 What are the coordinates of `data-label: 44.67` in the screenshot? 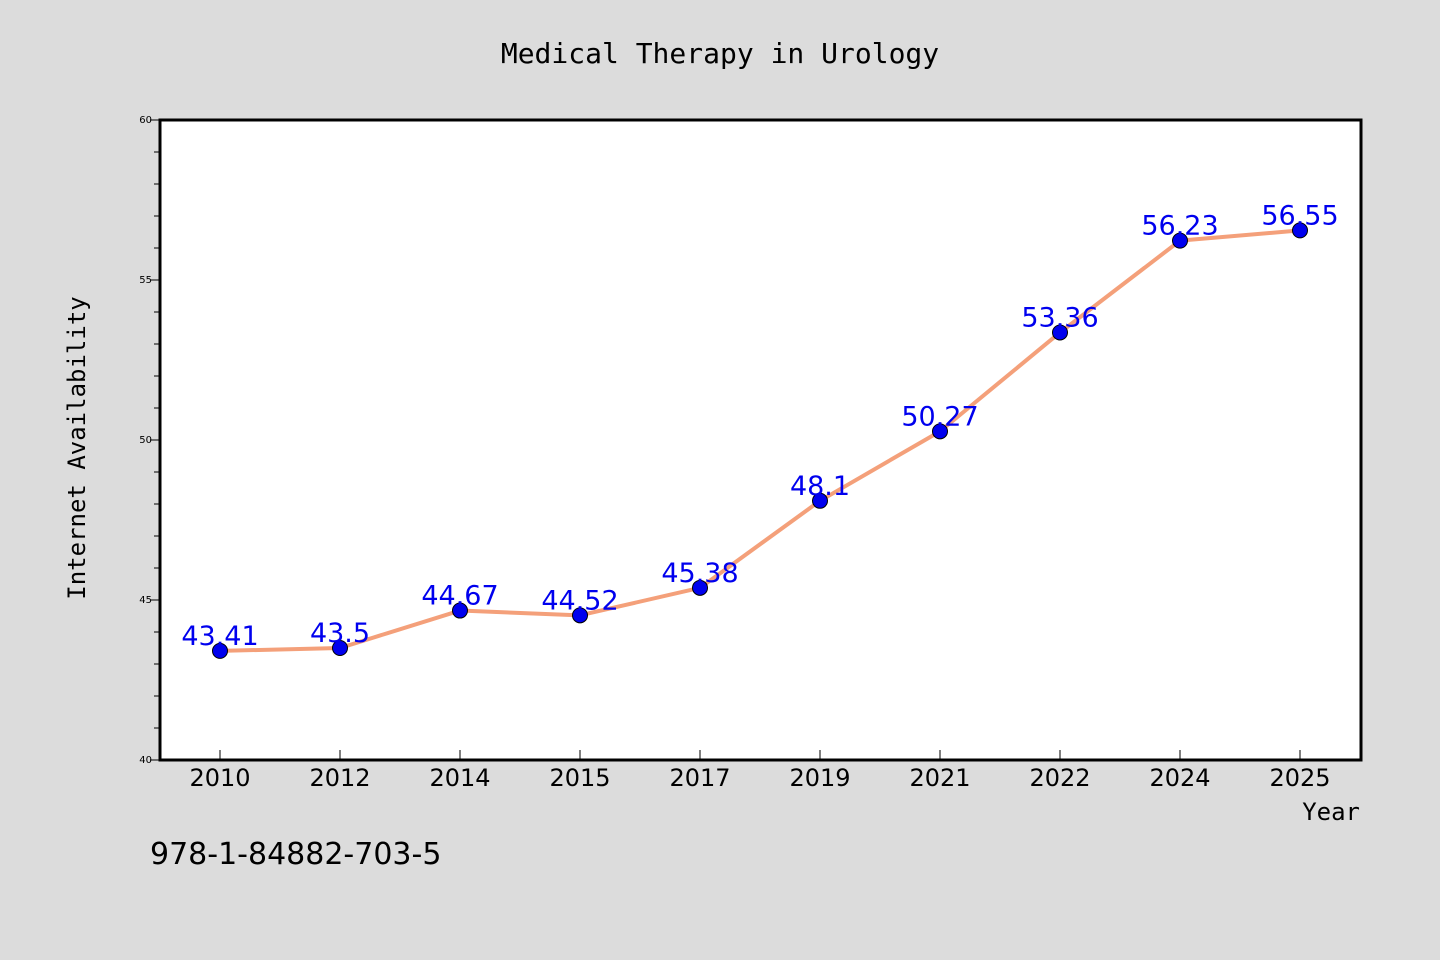 It's located at (459, 596).